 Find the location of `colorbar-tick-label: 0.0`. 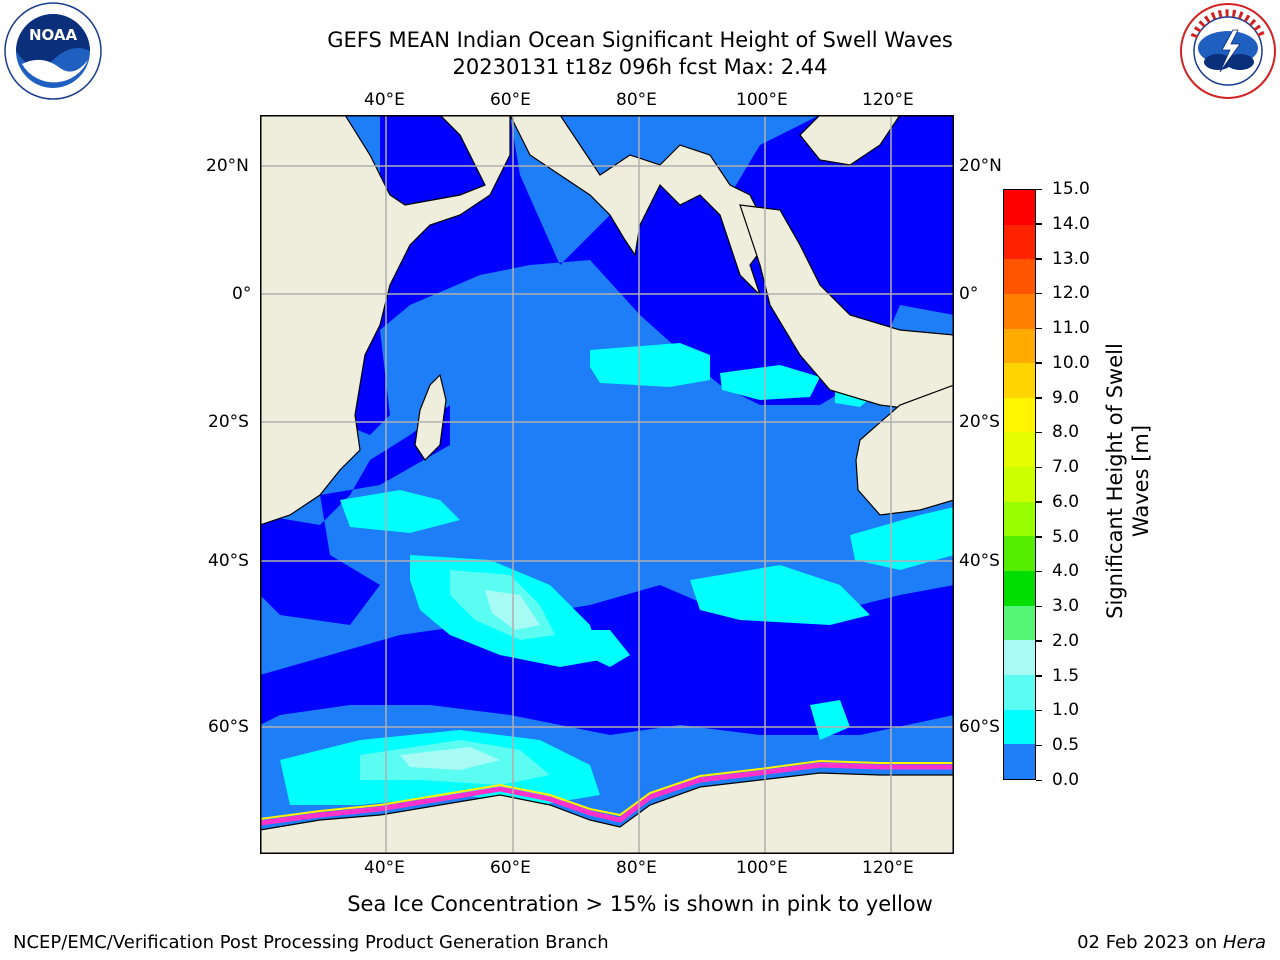

colorbar-tick-label: 0.0 is located at coordinates (1066, 780).